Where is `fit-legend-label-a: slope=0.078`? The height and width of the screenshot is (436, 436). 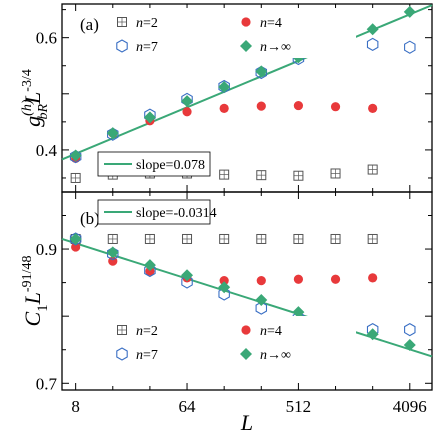
fit-legend-label-a: slope=0.078 is located at coordinates (170, 165).